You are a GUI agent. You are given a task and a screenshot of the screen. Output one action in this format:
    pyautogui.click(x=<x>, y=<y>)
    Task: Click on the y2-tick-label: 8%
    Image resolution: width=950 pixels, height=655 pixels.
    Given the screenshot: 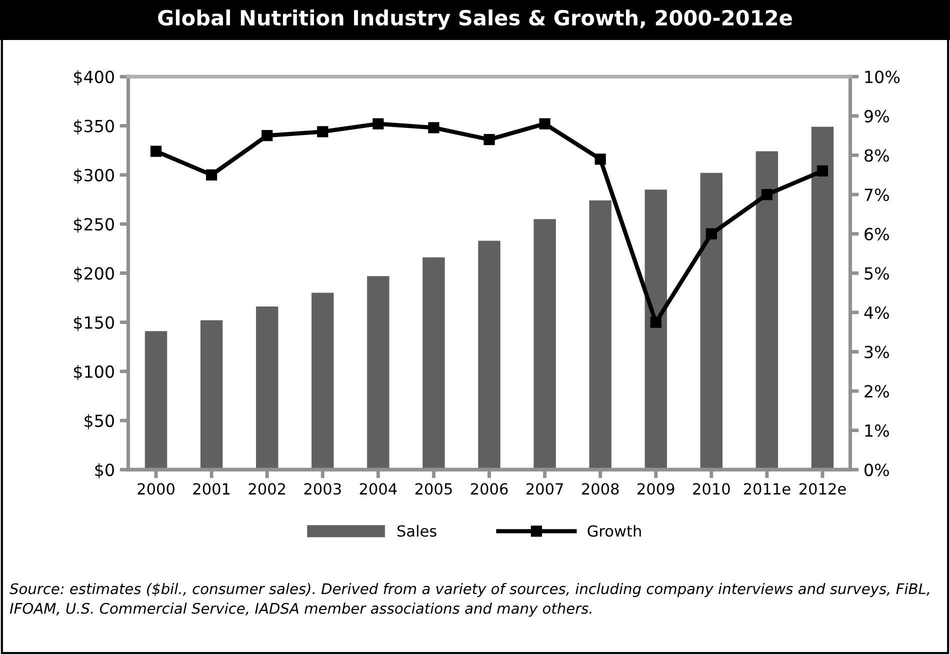 What is the action you would take?
    pyautogui.click(x=876, y=155)
    